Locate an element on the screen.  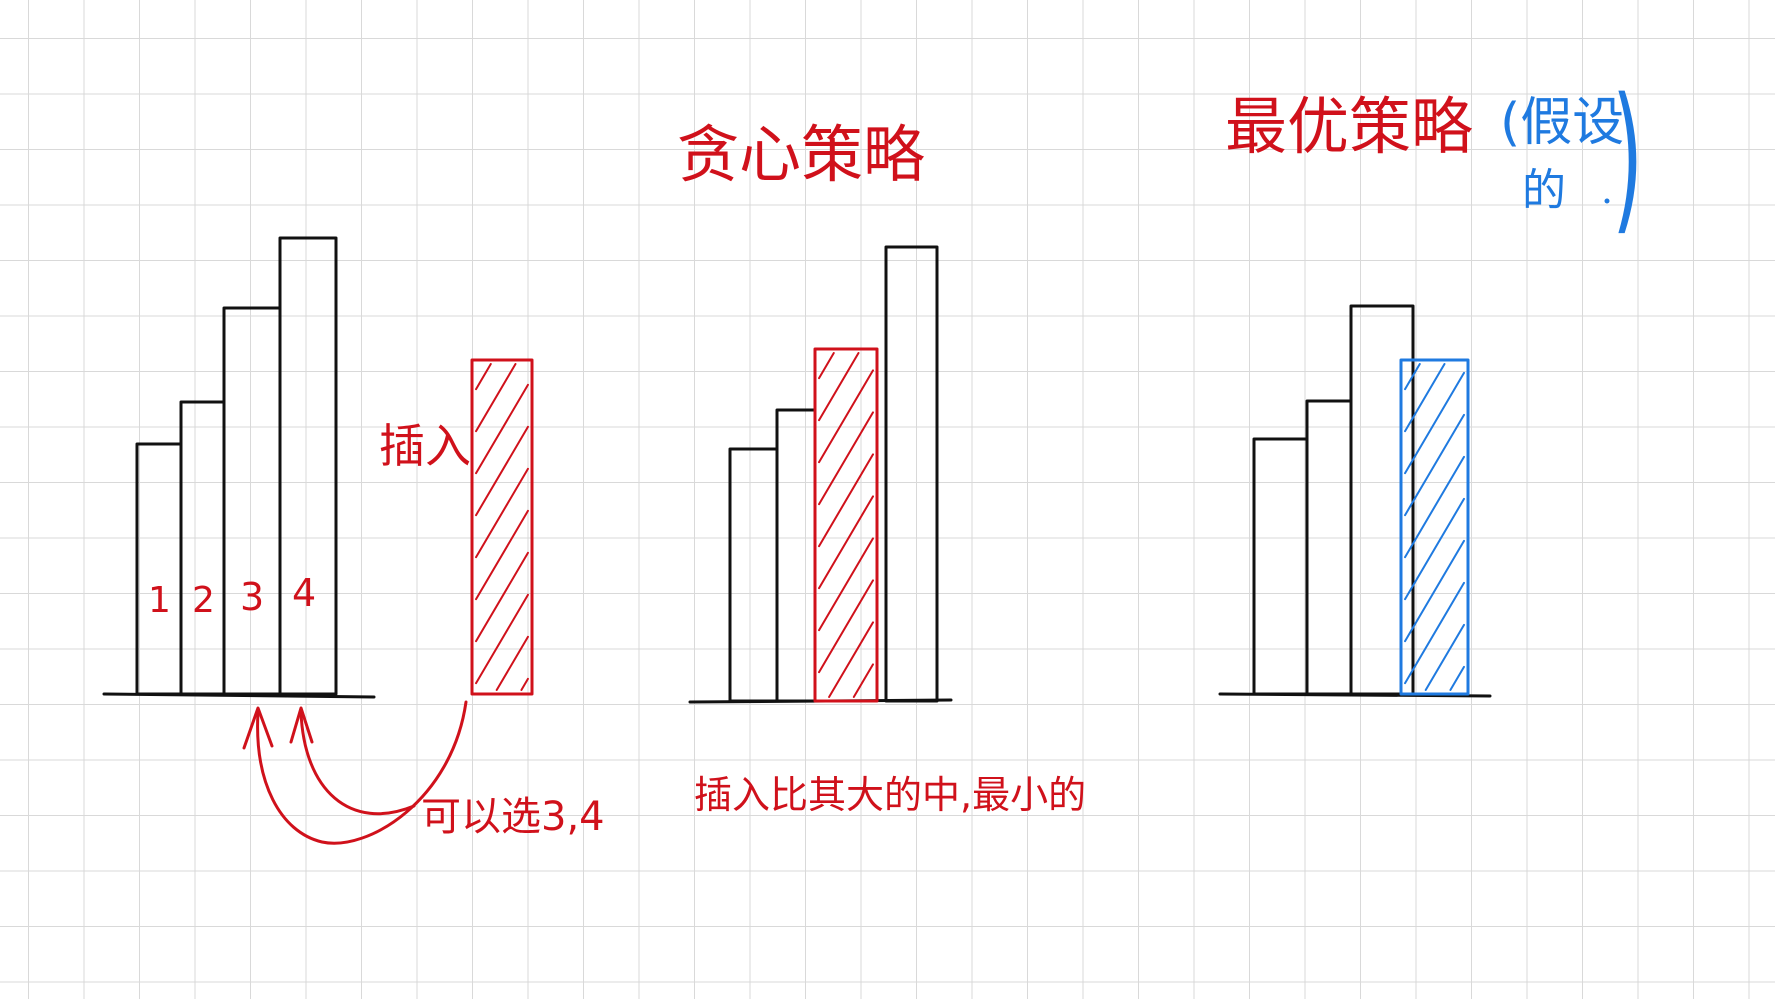
greedy-inserted-bar is located at coordinates (846, 525).